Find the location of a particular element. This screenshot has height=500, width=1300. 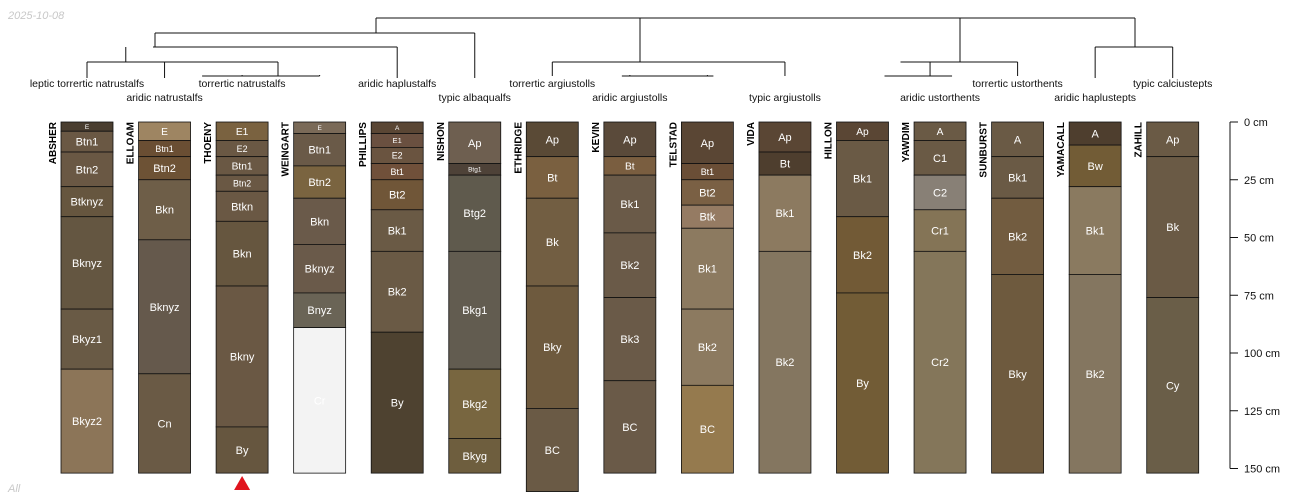

profile-yamacall: YAMACALL A Bw Bk1 Bk2 is located at coordinates (1089, 297).